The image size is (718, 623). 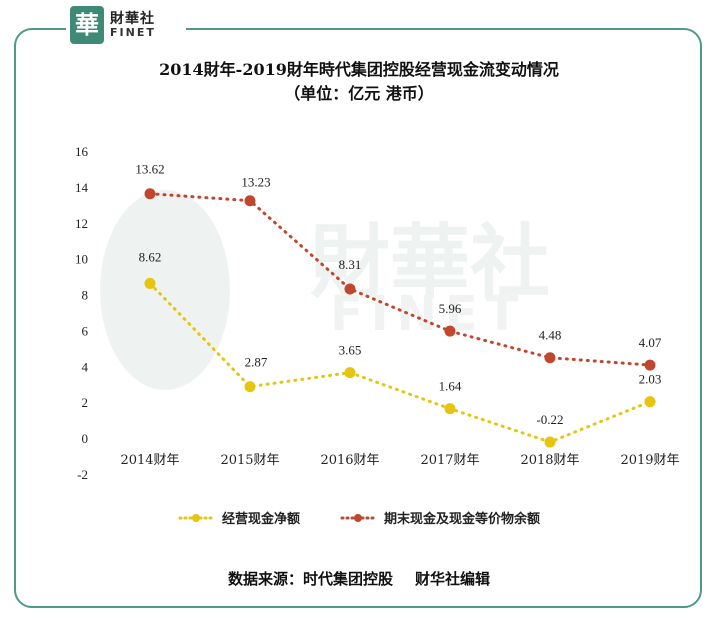 I want to click on legend-label-operating-cash: 经营现金净额, so click(x=260, y=519).